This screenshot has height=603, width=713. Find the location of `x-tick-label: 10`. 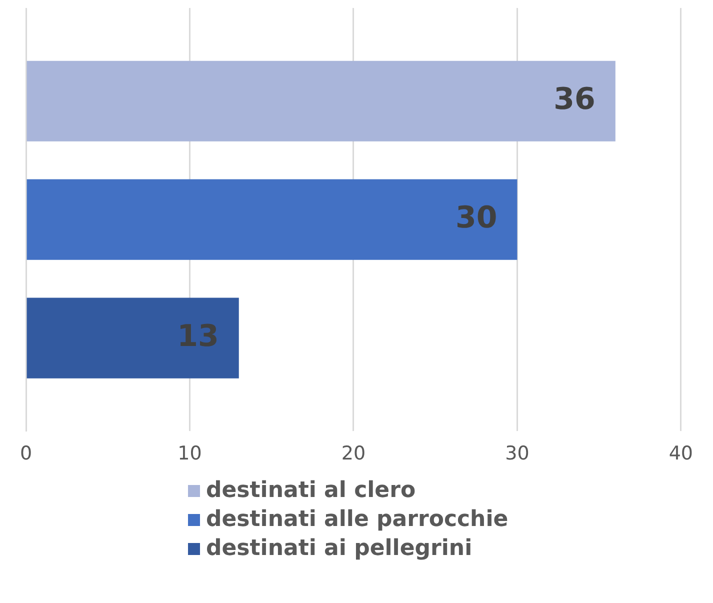

x-tick-label: 10 is located at coordinates (190, 453).